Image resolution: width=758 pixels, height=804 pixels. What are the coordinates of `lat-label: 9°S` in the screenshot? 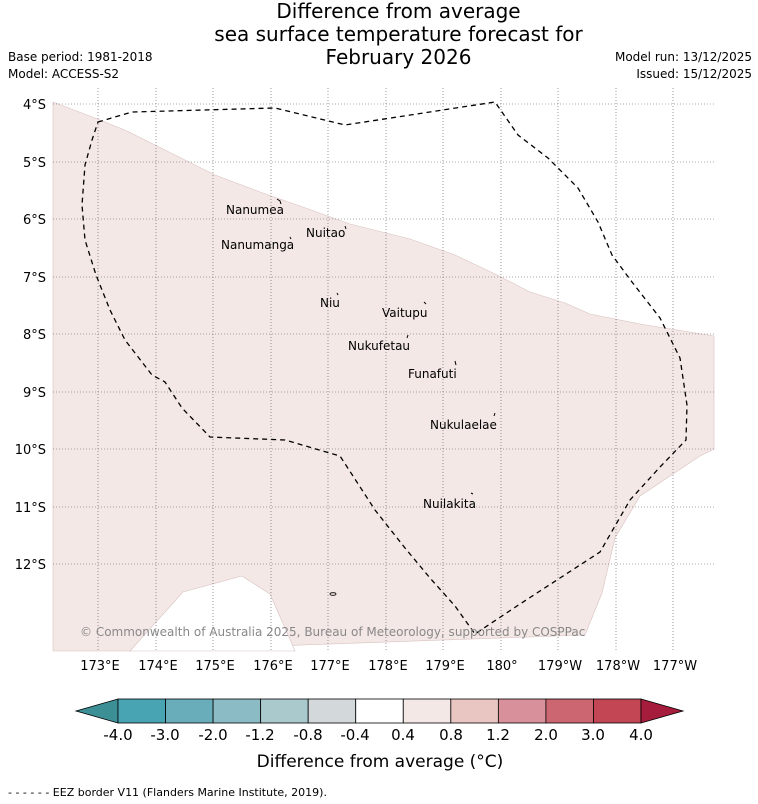 It's located at (34, 393).